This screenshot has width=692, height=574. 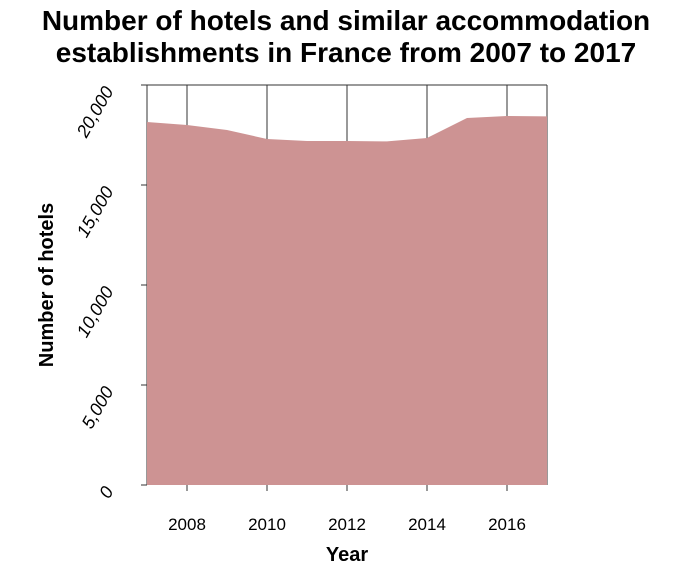 What do you see at coordinates (427, 524) in the screenshot?
I see `x-tick-label-2014: 2014` at bounding box center [427, 524].